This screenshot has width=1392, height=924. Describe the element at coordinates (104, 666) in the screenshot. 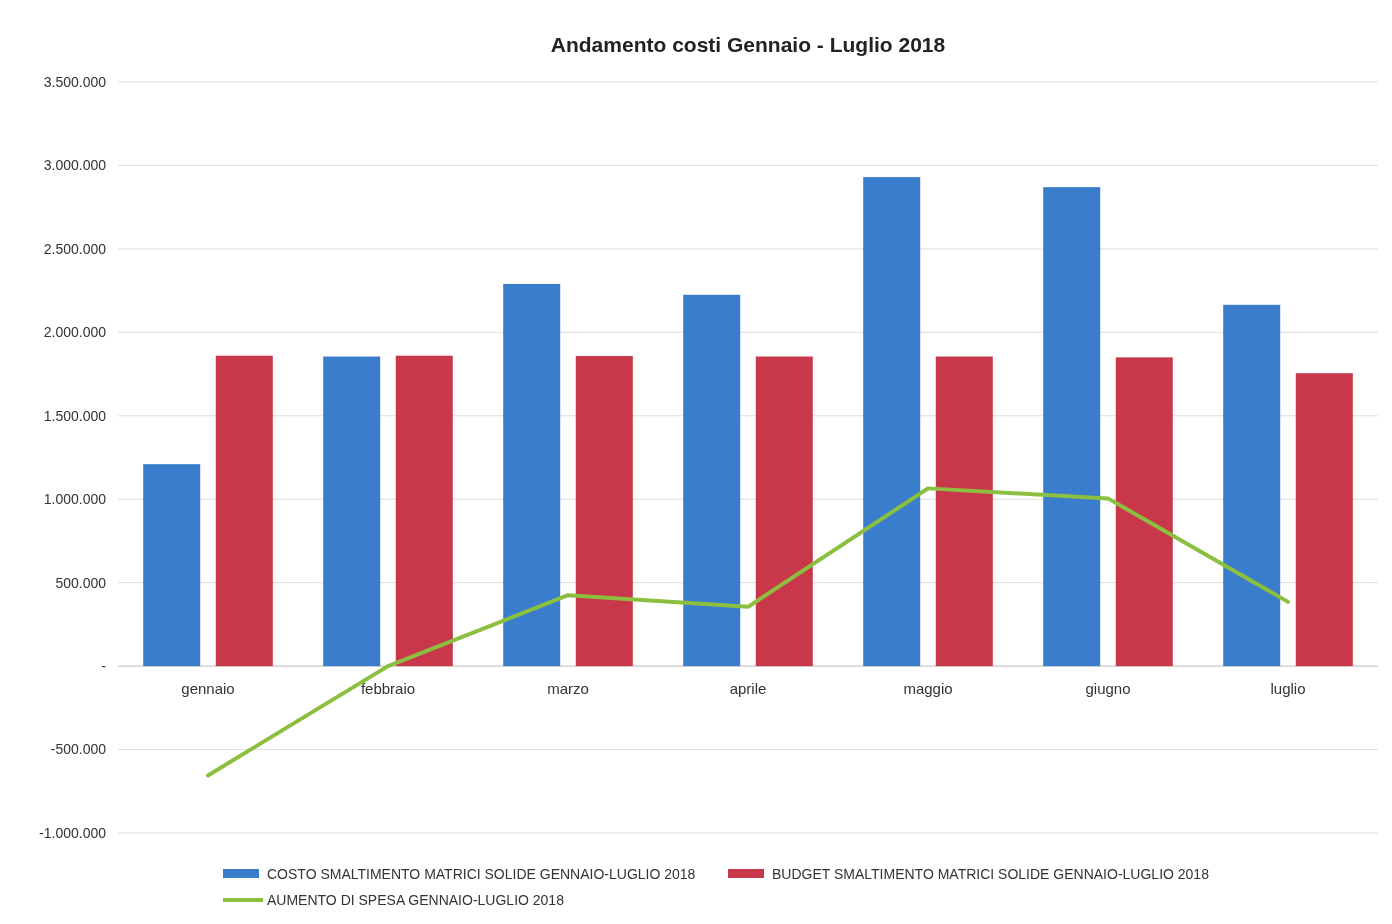

I see `y-tick-label: -` at that location.